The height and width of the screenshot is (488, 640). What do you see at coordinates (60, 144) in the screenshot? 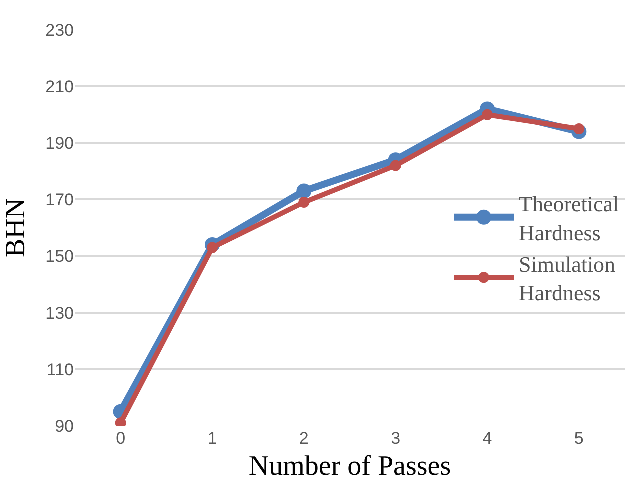
I see `y-tick-label: 190` at bounding box center [60, 144].